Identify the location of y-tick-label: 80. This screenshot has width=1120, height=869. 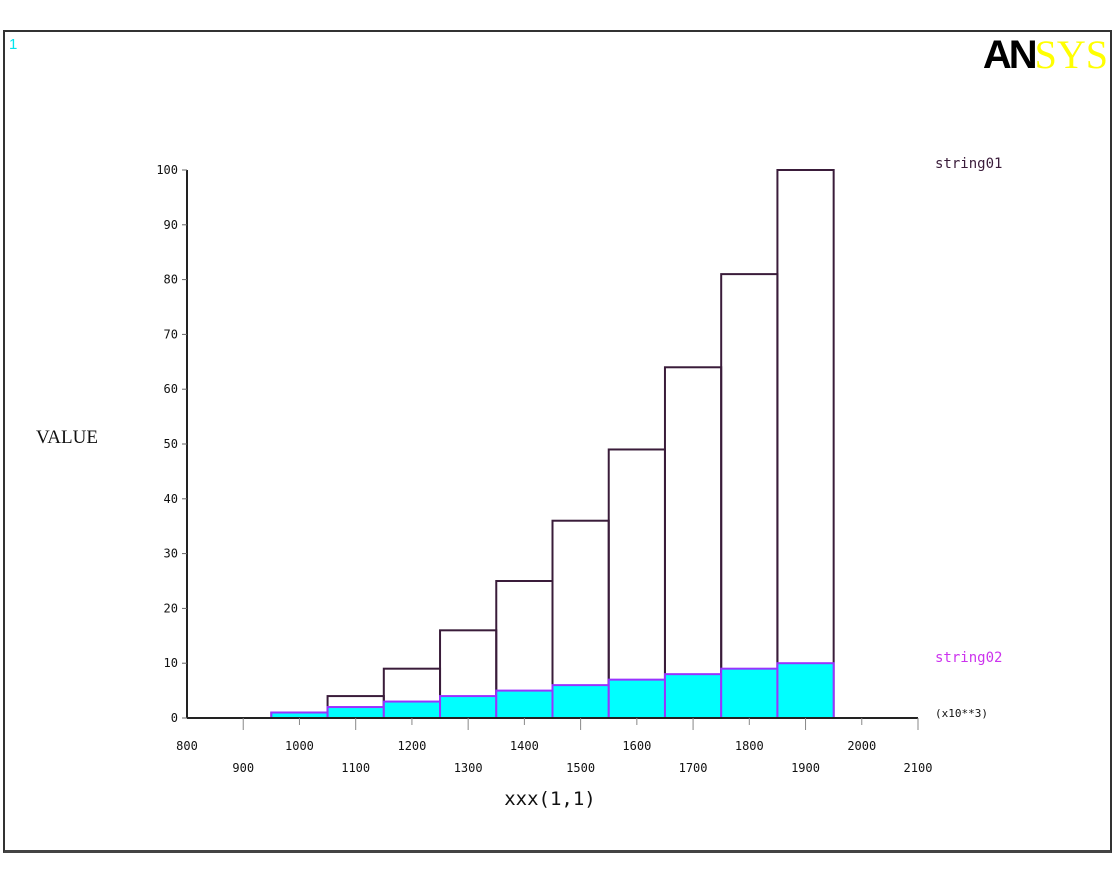
(171, 280).